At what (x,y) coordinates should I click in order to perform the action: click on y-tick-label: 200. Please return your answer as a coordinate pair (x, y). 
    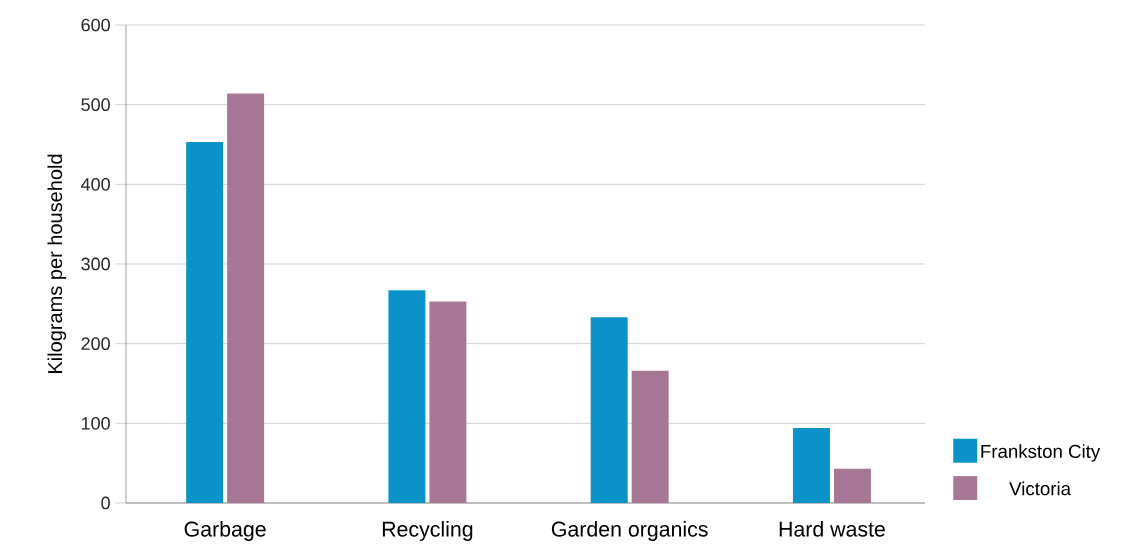
    Looking at the image, I should click on (95, 343).